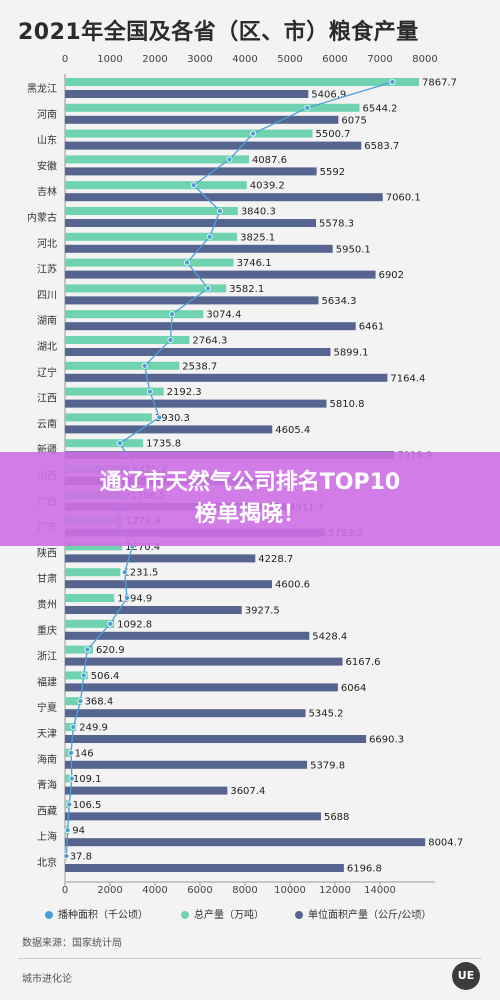  Describe the element at coordinates (47, 862) in the screenshot. I see `category-label-30: 北京` at that location.